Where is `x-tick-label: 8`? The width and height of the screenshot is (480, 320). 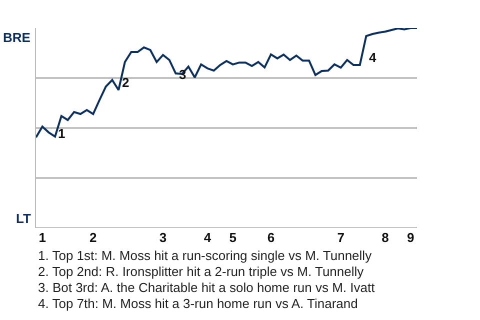
x-tick-label: 8 is located at coordinates (385, 237).